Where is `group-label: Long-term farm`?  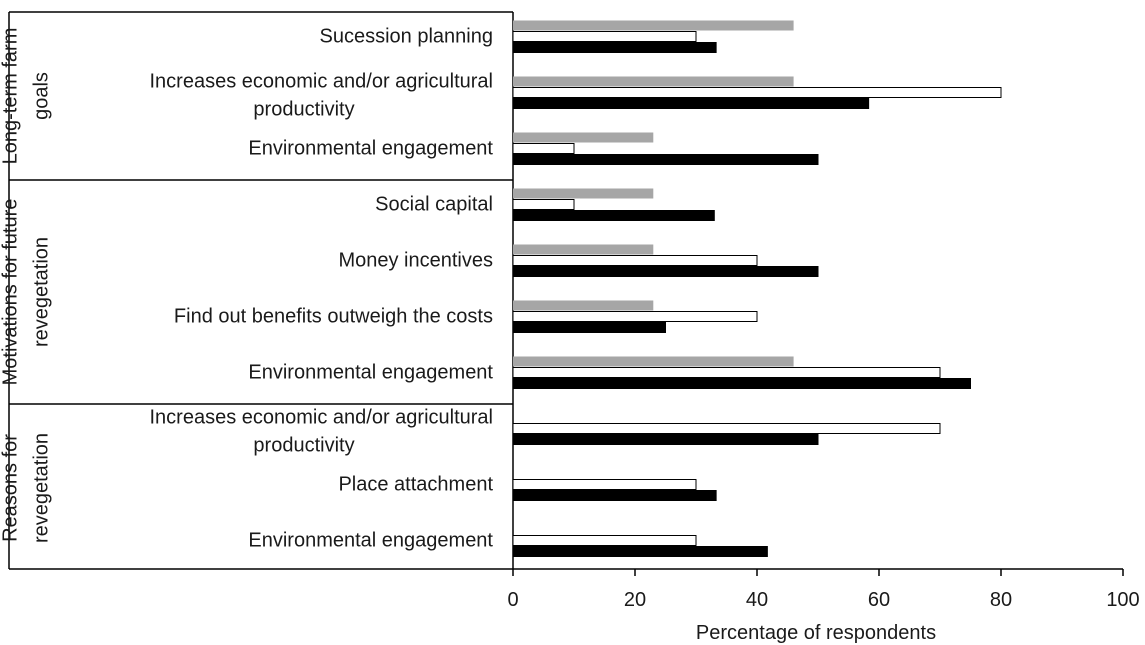 group-label: Long-term farm is located at coordinates (11, 96).